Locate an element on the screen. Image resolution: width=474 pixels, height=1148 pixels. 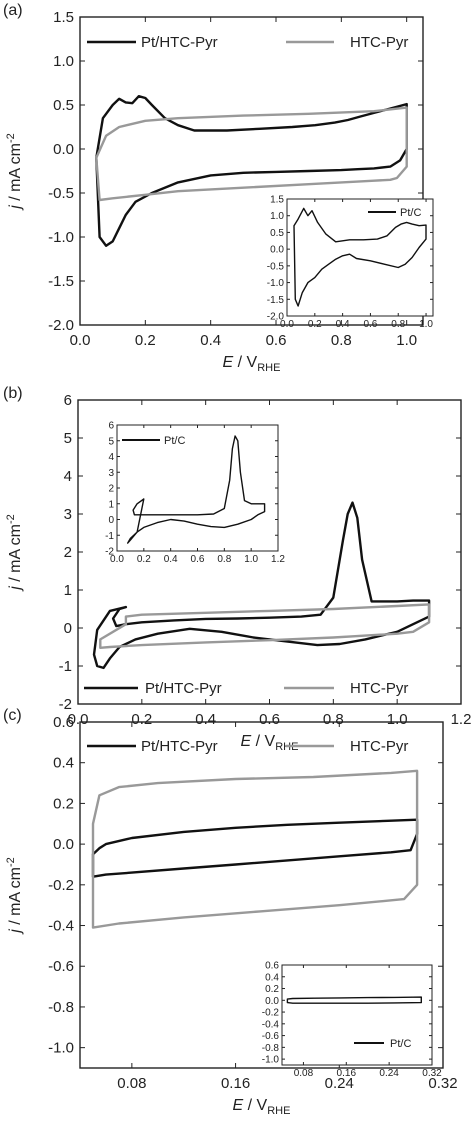
inset-x-tick-label: 0.16 is located at coordinates (347, 1073).